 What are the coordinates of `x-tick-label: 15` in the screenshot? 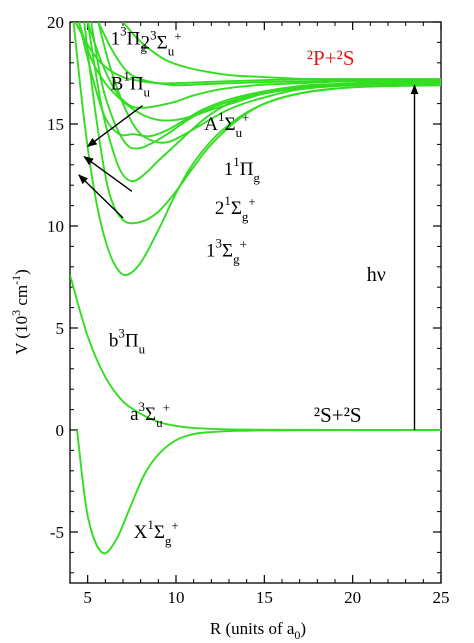 It's located at (264, 597).